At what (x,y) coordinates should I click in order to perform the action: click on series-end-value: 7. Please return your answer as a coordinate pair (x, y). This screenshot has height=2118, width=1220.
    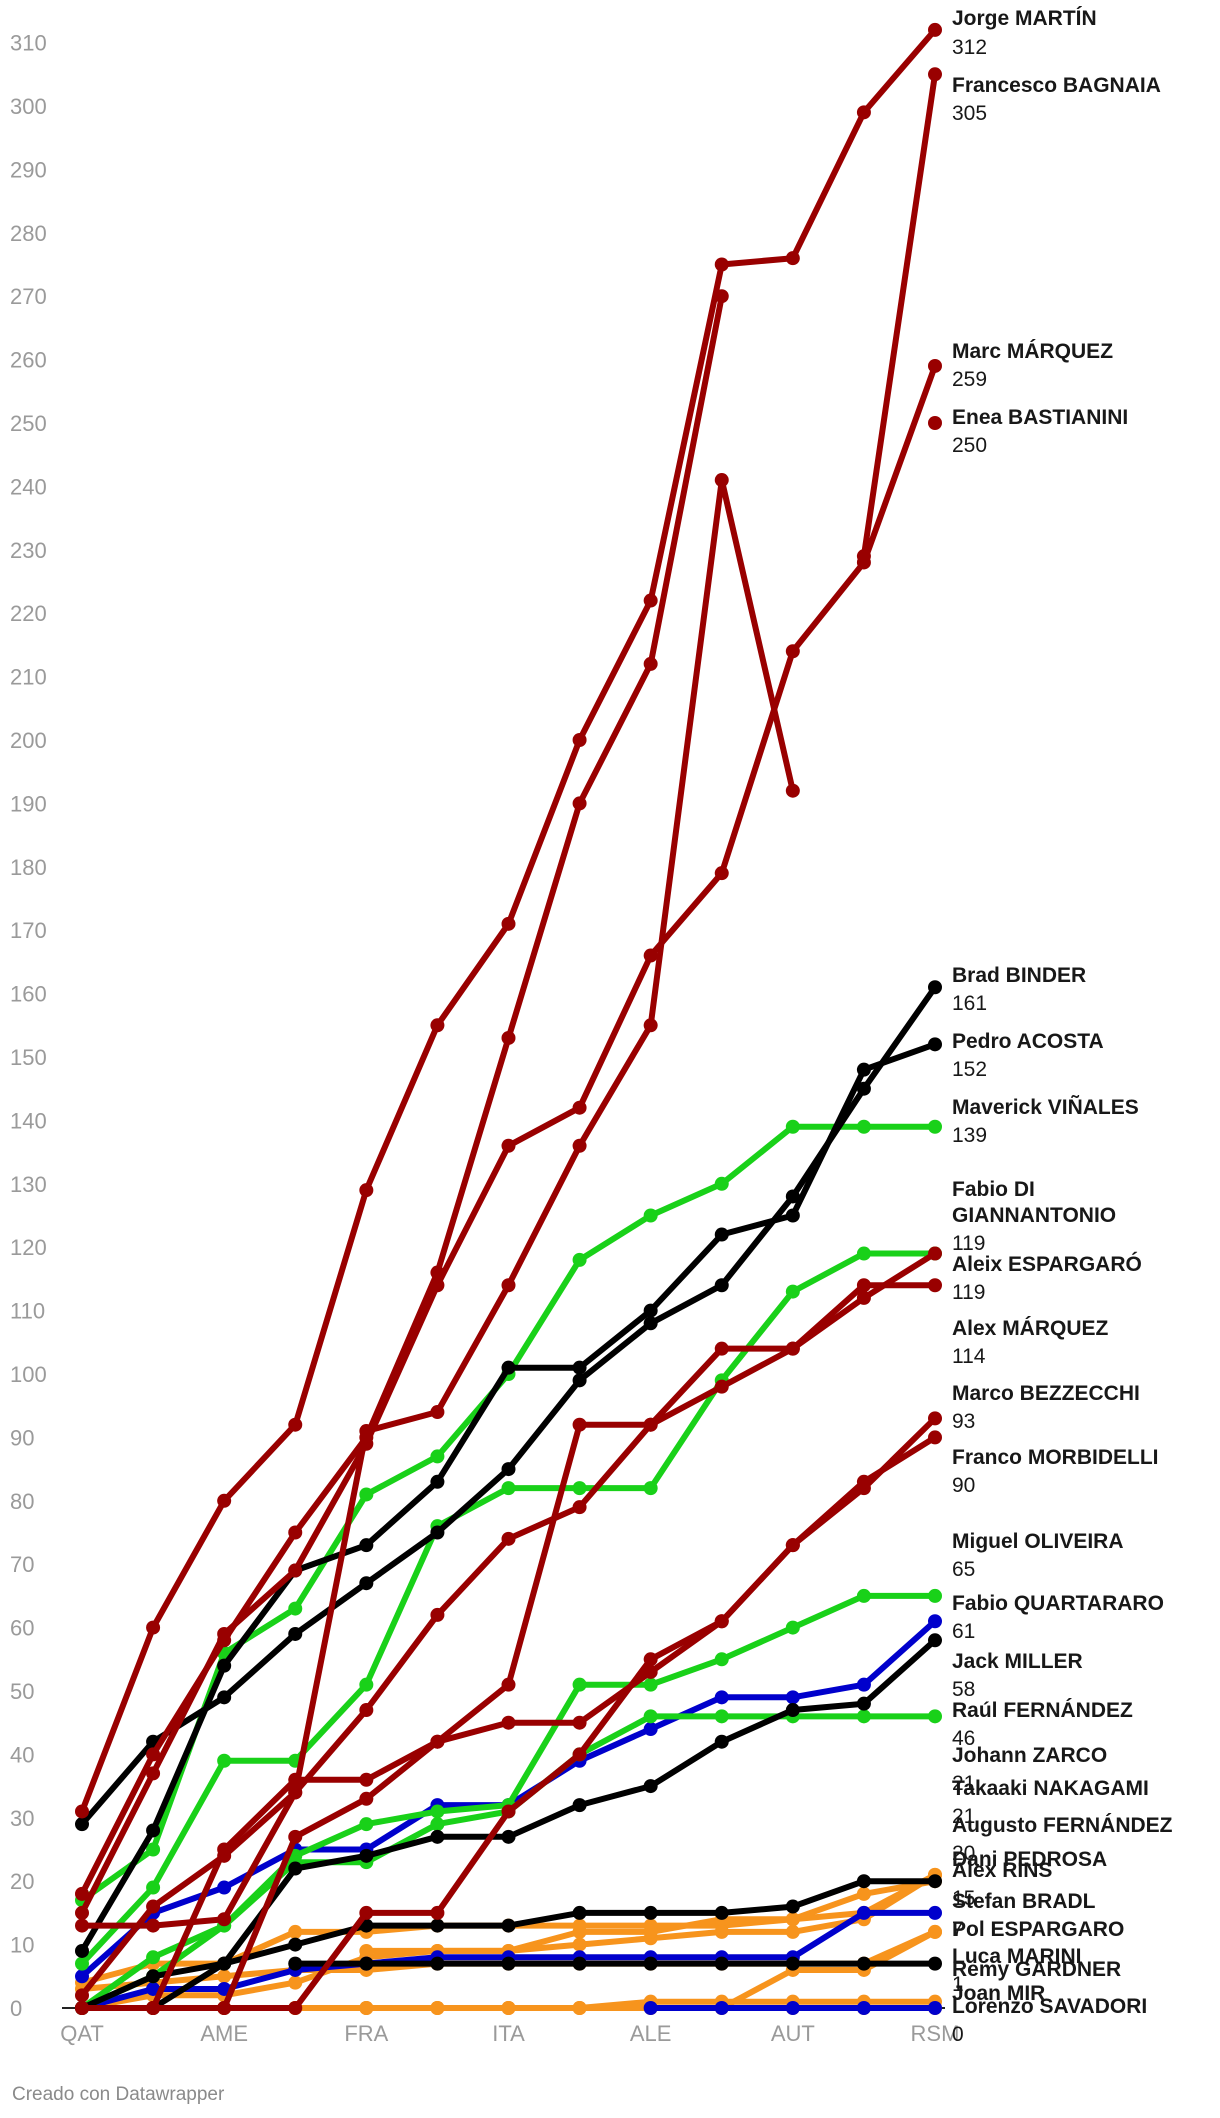
    Looking at the image, I should click on (958, 1929).